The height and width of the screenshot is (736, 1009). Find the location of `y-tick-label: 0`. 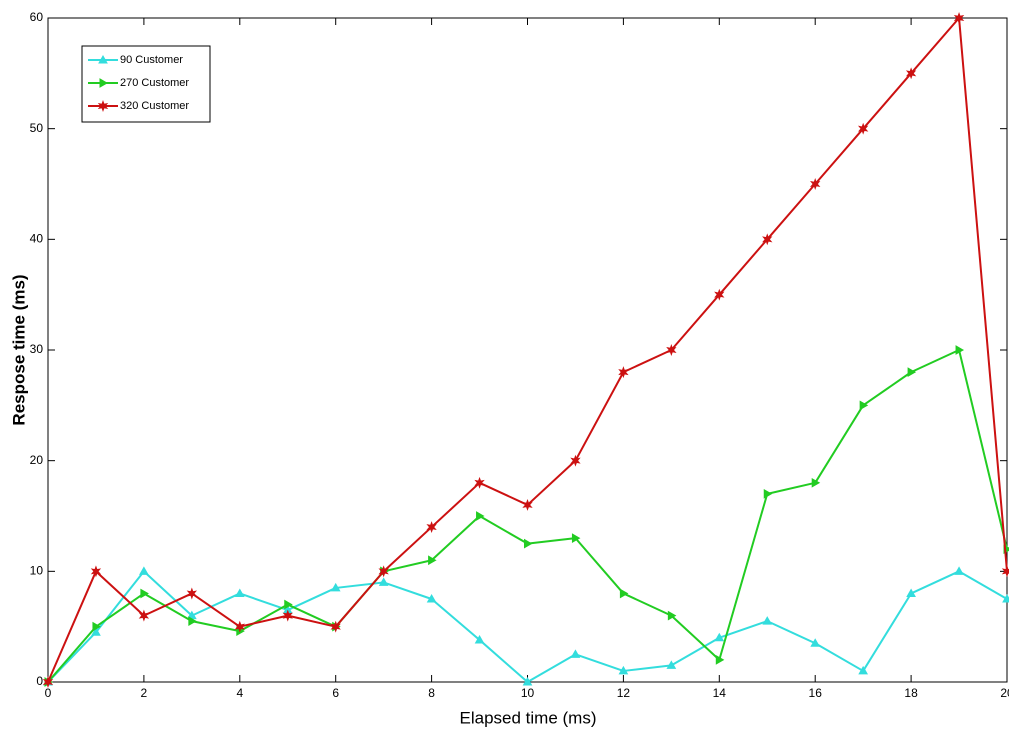

y-tick-label: 0 is located at coordinates (39, 681).